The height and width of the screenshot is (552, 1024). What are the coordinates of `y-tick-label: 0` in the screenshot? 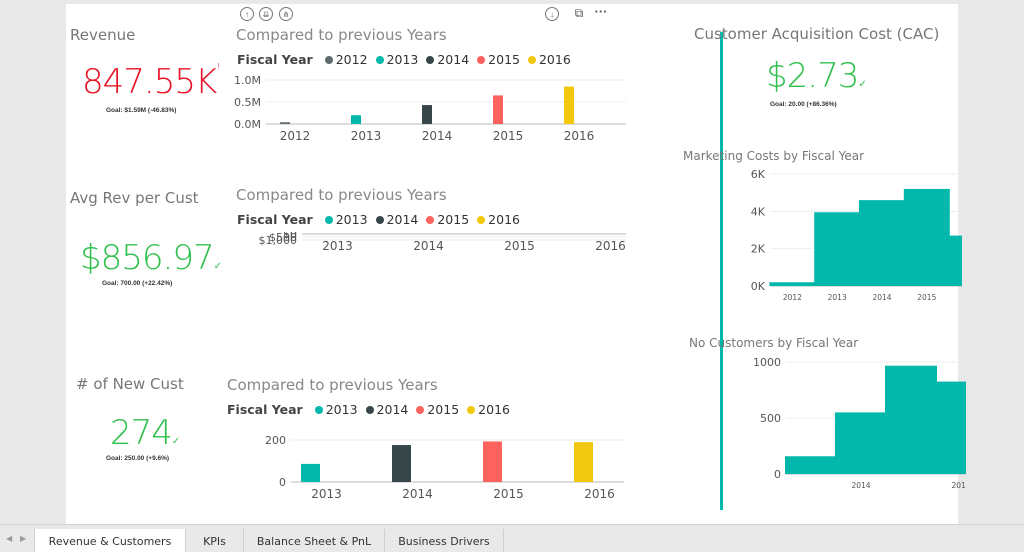 It's located at (777, 474).